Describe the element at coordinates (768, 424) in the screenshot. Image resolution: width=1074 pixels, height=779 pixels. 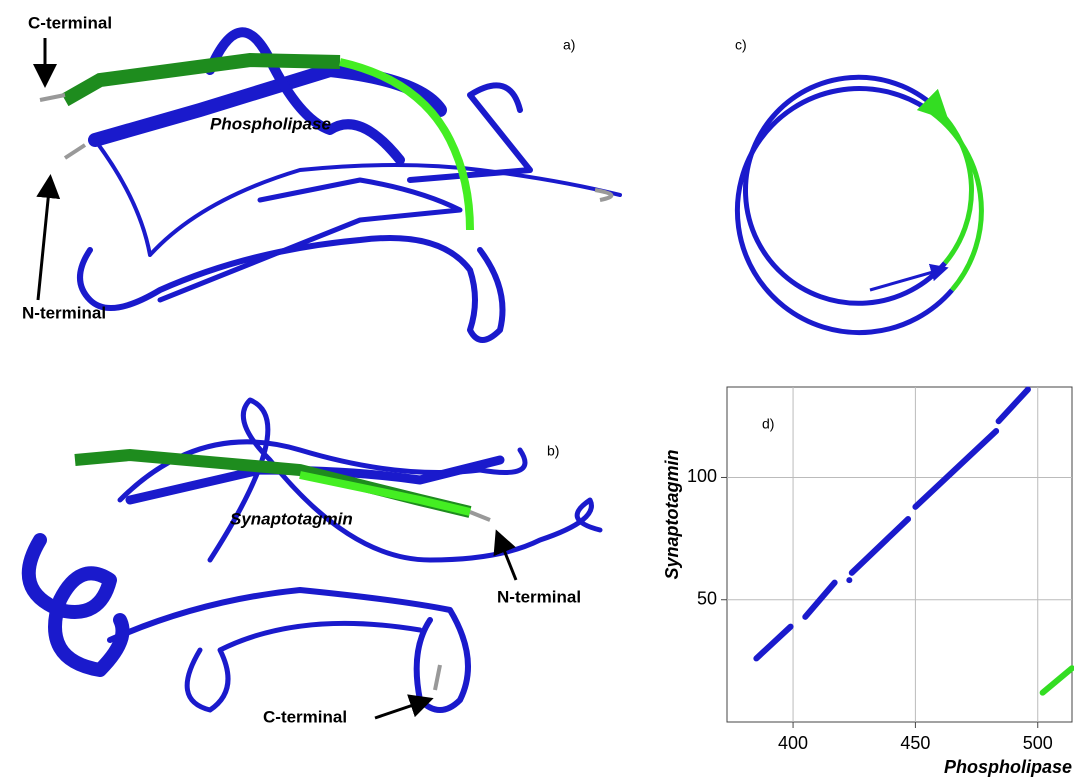
I see `panel-label: d)` at that location.